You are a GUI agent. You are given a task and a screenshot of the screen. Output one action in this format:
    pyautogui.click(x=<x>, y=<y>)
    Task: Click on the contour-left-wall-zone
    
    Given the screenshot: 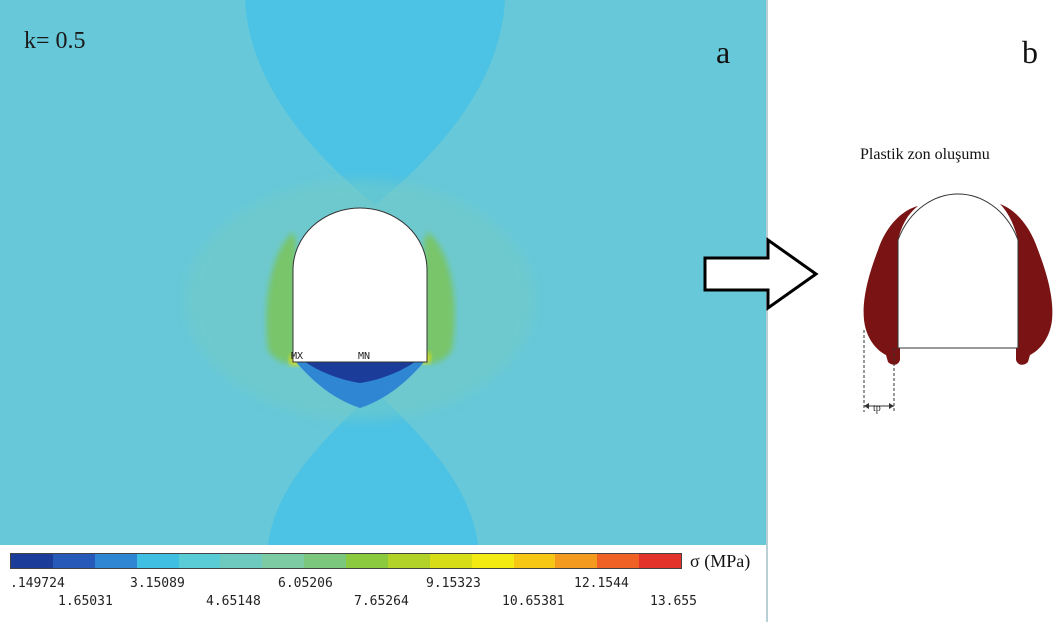 What is the action you would take?
    pyautogui.click(x=281, y=298)
    